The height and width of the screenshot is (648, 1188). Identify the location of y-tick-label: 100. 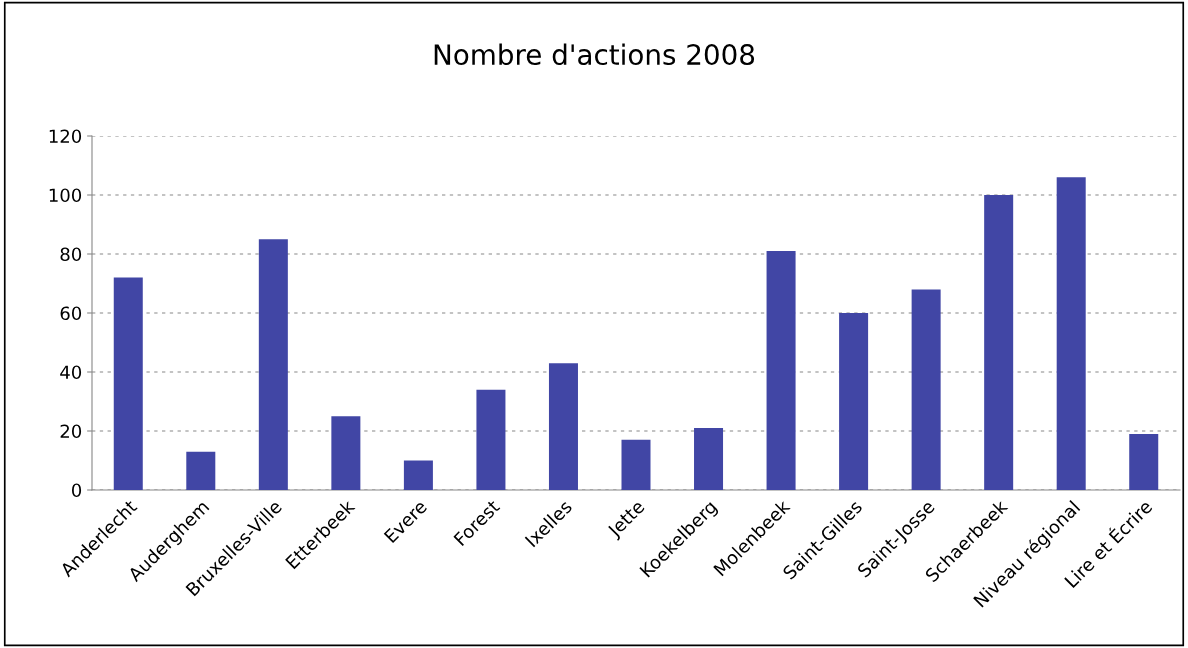
(65, 195).